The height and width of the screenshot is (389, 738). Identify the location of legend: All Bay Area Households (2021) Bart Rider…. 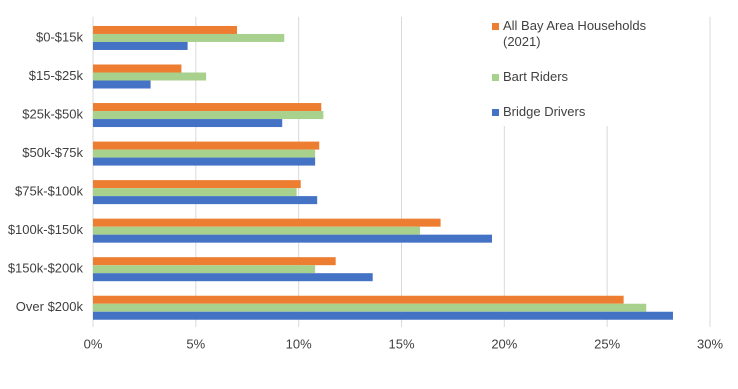
(579, 71).